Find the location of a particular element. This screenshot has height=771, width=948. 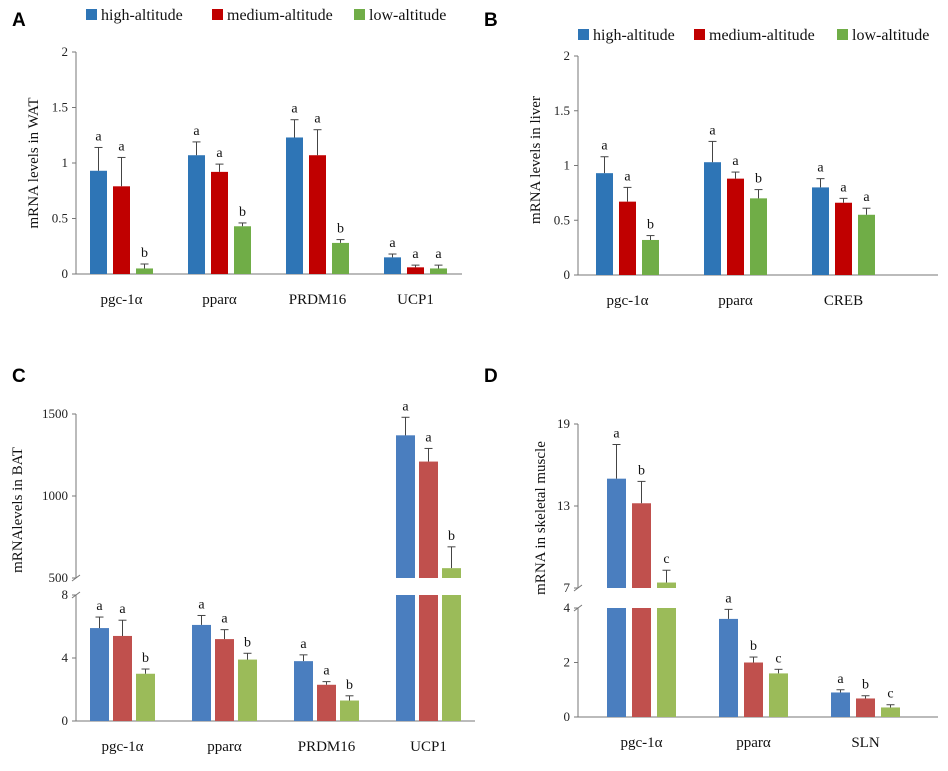

panel-label-d: D is located at coordinates (491, 376).